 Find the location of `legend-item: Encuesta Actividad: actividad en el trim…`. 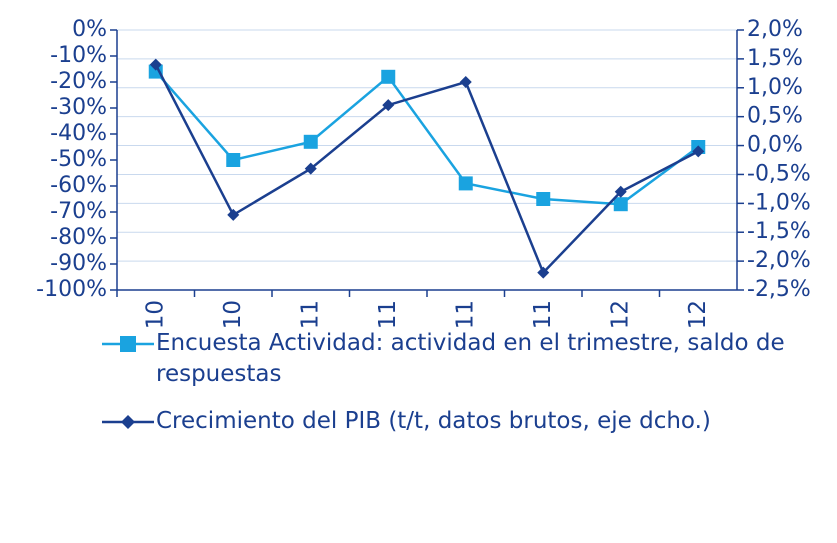

legend-item: Encuesta Actividad: actividad en el trim… is located at coordinates (458, 359).